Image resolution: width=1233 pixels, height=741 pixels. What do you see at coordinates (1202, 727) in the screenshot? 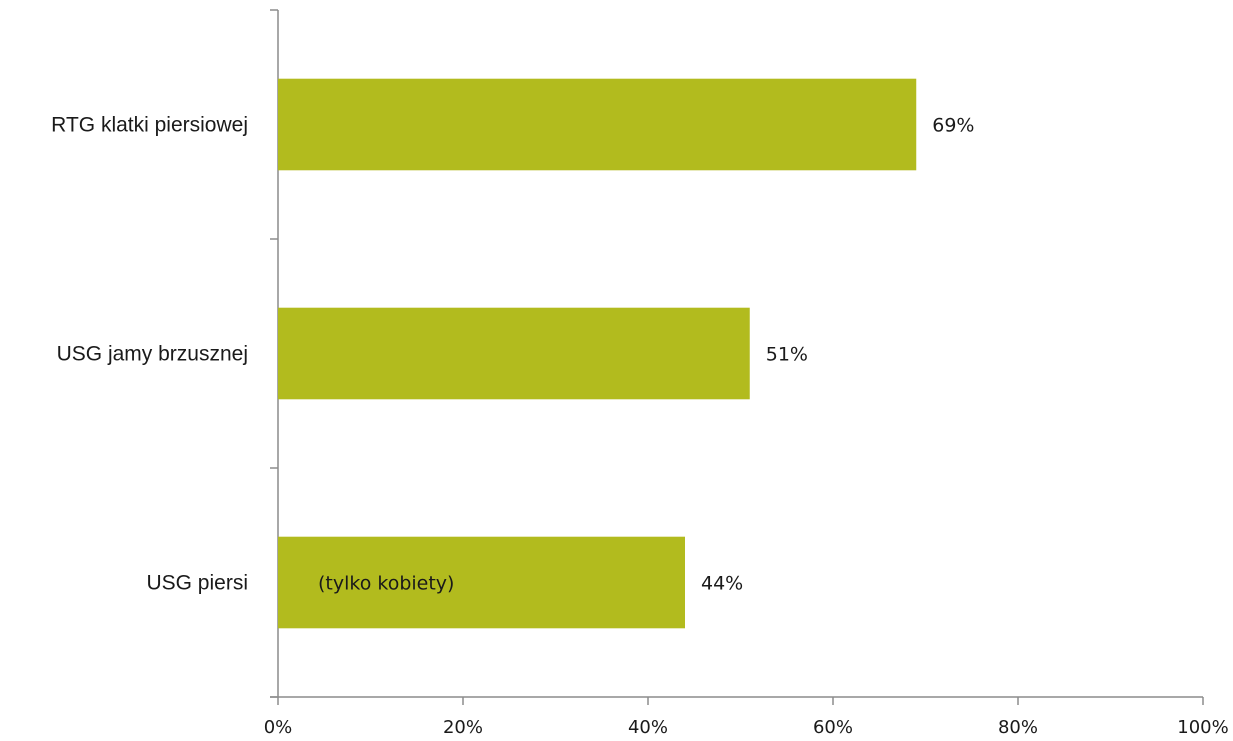
I see `x-tick-label: 100%` at bounding box center [1202, 727].